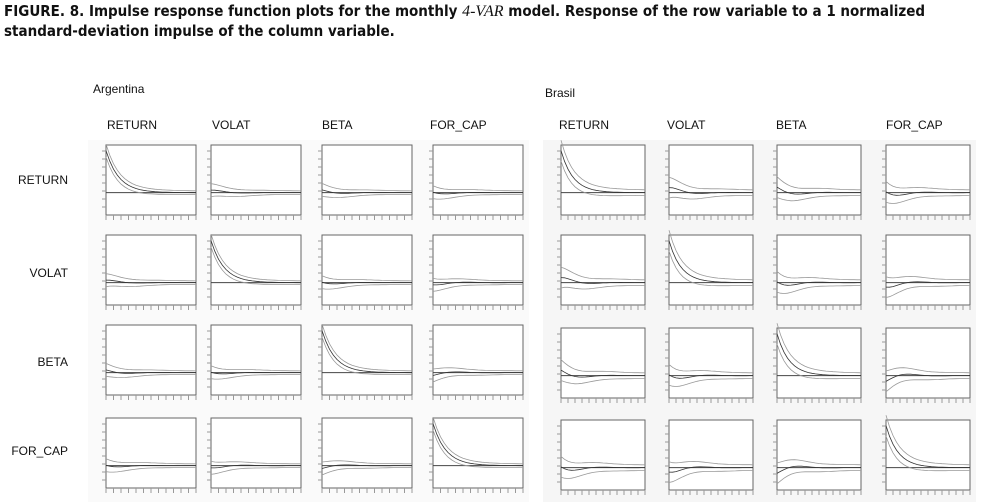 The width and height of the screenshot is (985, 502). I want to click on row-label: RETURN, so click(43, 180).